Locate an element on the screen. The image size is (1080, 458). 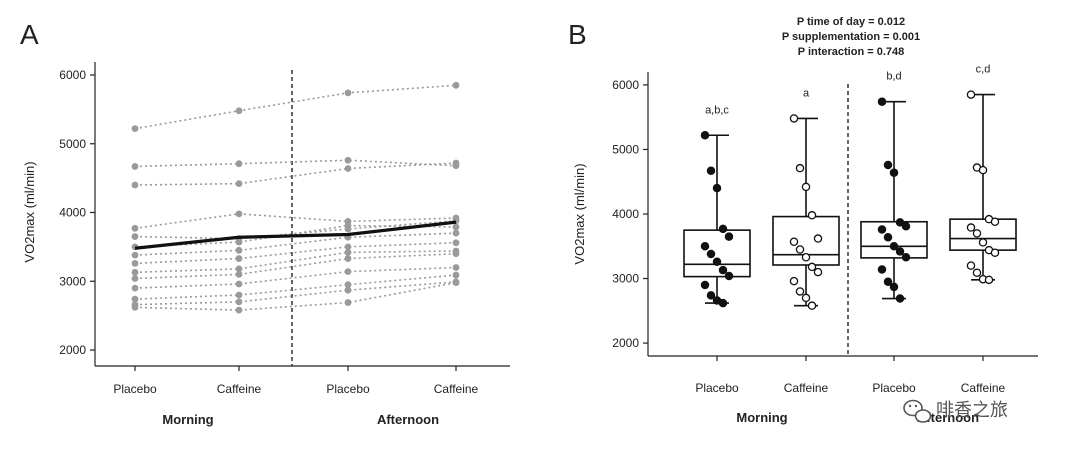
panel-a-group-morning: Morning is located at coordinates (187, 419).